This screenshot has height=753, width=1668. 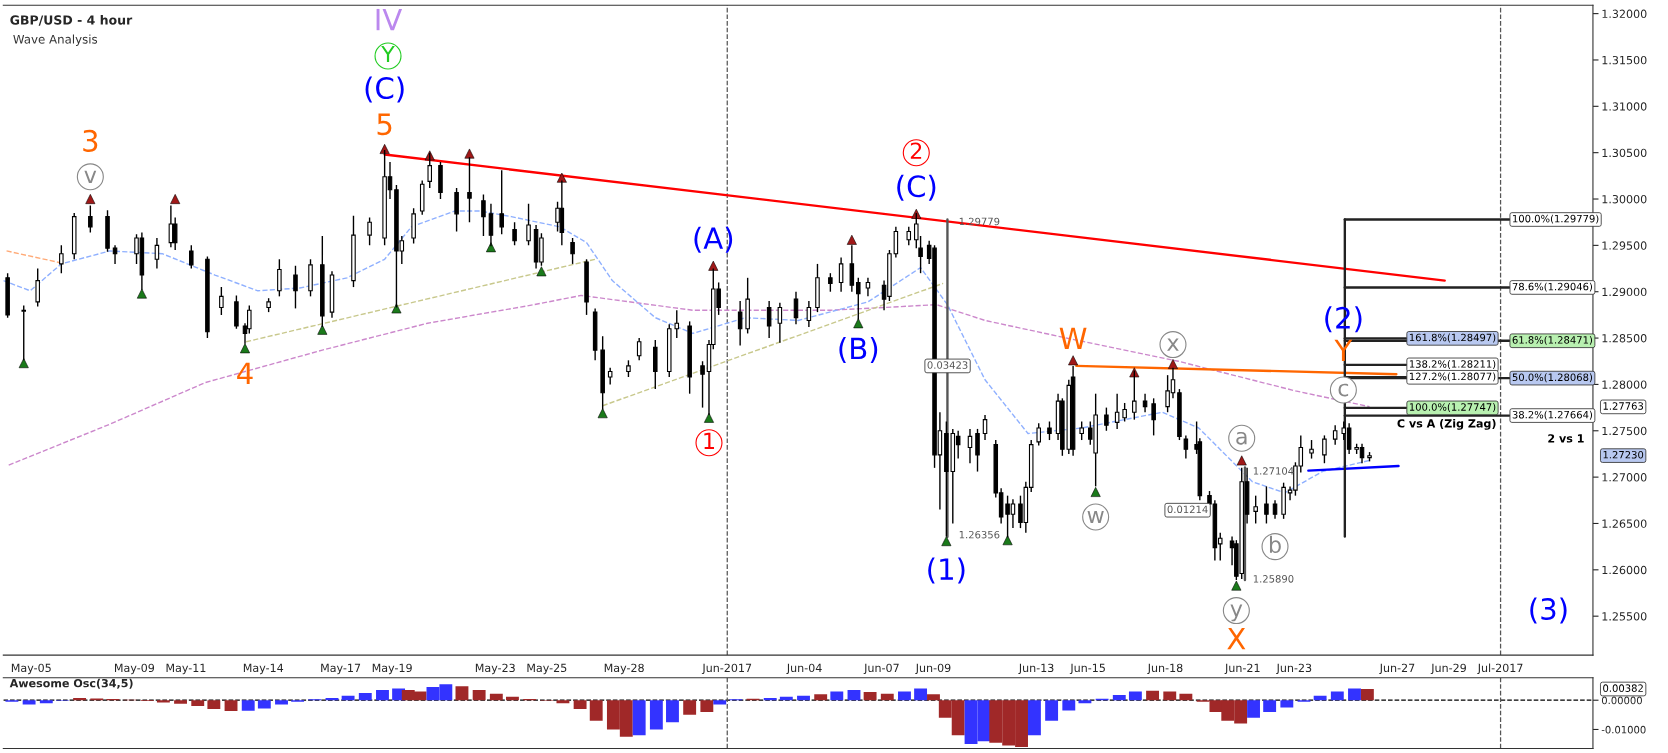 What do you see at coordinates (1275, 544) in the screenshot?
I see `annotation: b` at bounding box center [1275, 544].